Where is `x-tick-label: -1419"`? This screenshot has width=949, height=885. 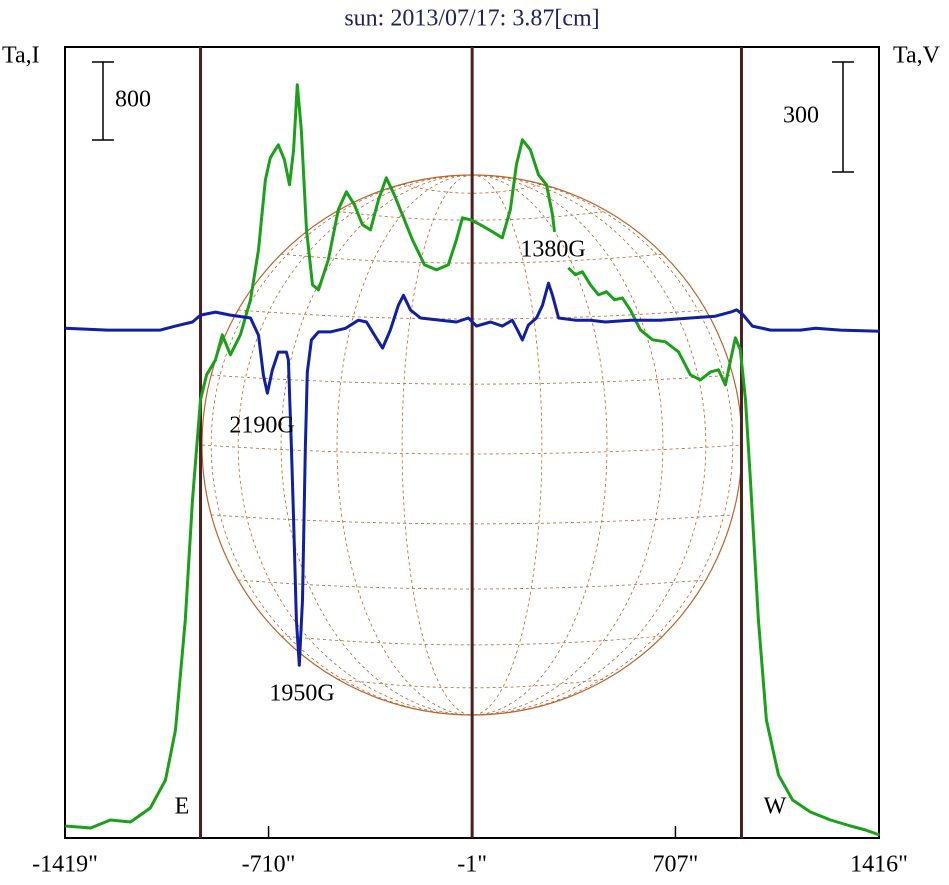 x-tick-label: -1419" is located at coordinates (65, 865).